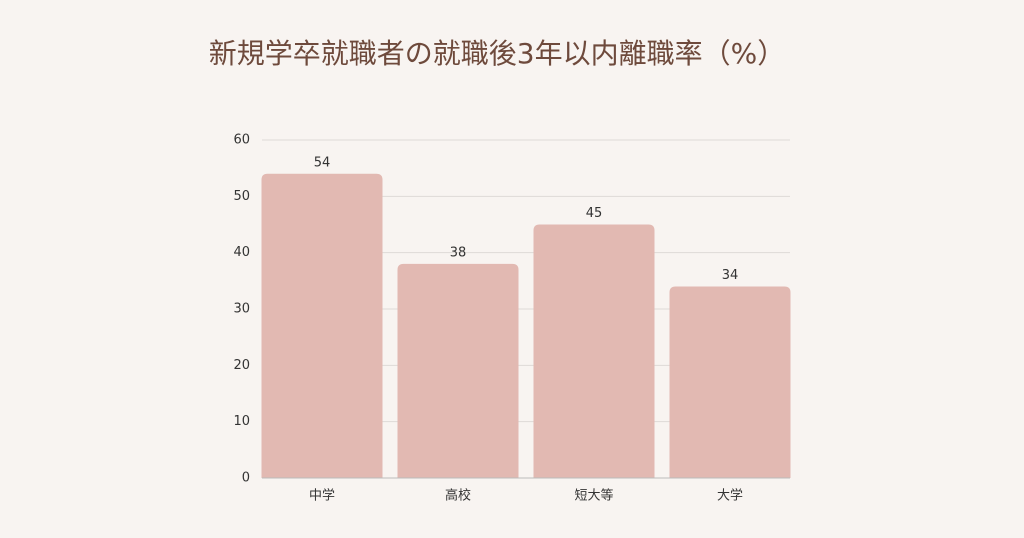  Describe the element at coordinates (458, 252) in the screenshot. I see `value-label: 38` at that location.